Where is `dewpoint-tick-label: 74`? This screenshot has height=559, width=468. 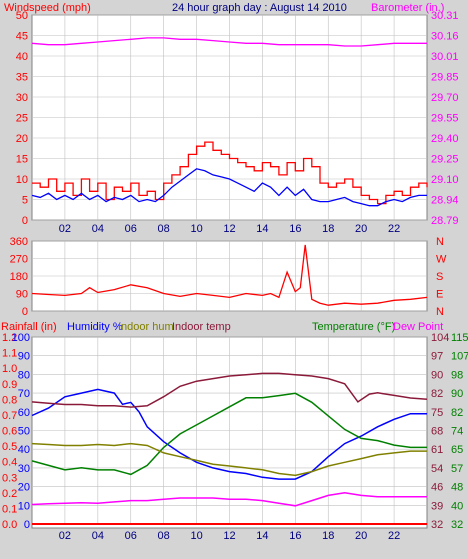 dewpoint-tick-label: 74 is located at coordinates (457, 432).